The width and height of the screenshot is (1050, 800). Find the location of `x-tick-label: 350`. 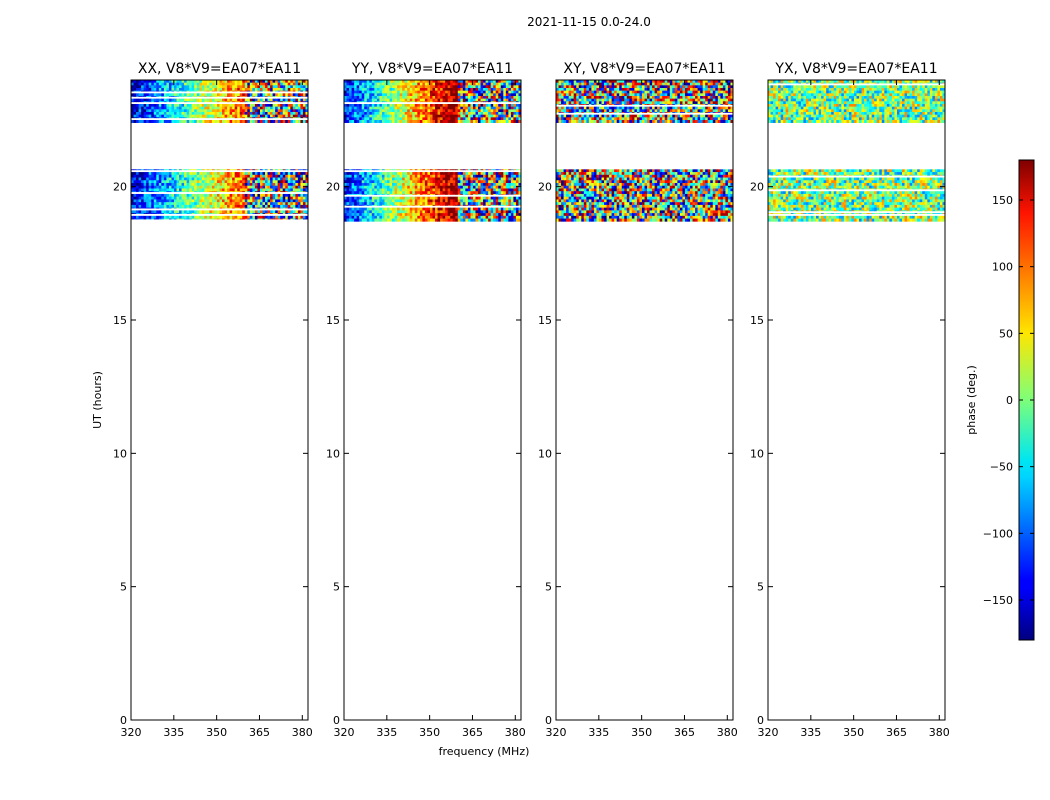

x-tick-label: 350 is located at coordinates (429, 732).